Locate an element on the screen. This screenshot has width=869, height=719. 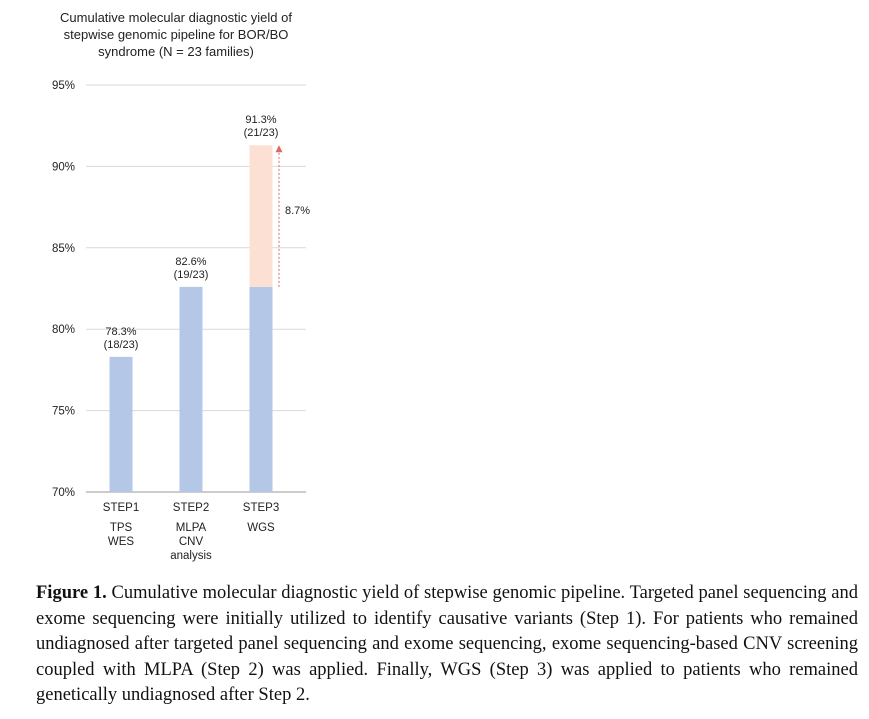
y-tick-label: 70% is located at coordinates (63, 493).